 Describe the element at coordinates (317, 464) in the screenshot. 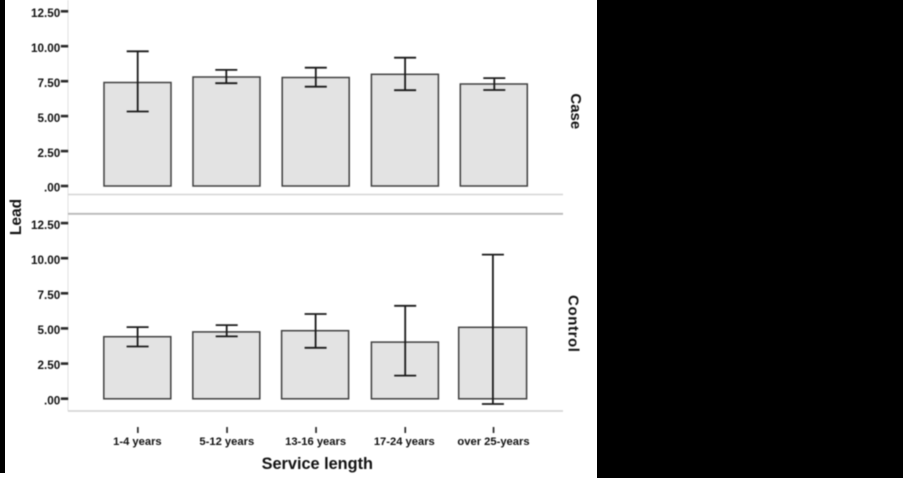

I see `svg-text: Service length` at that location.